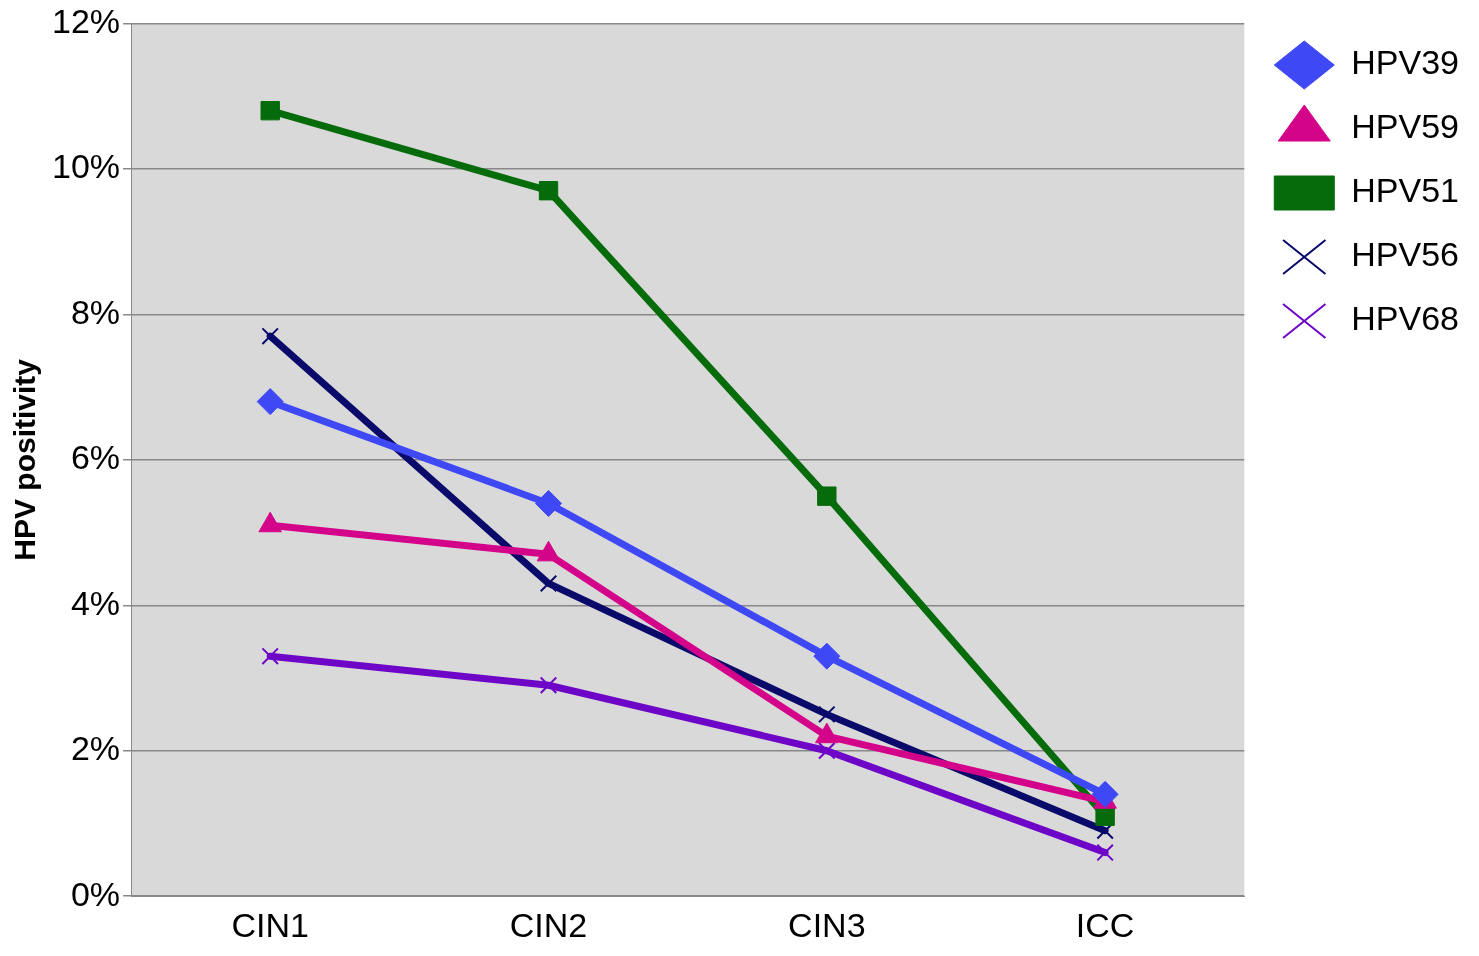 The image size is (1479, 956). What do you see at coordinates (95, 457) in the screenshot?
I see `y-tick-label: 6%` at bounding box center [95, 457].